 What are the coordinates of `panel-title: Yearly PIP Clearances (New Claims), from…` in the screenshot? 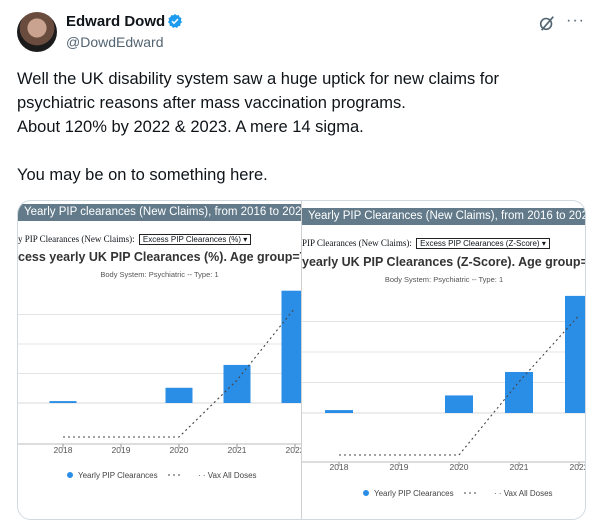 It's located at (443, 216).